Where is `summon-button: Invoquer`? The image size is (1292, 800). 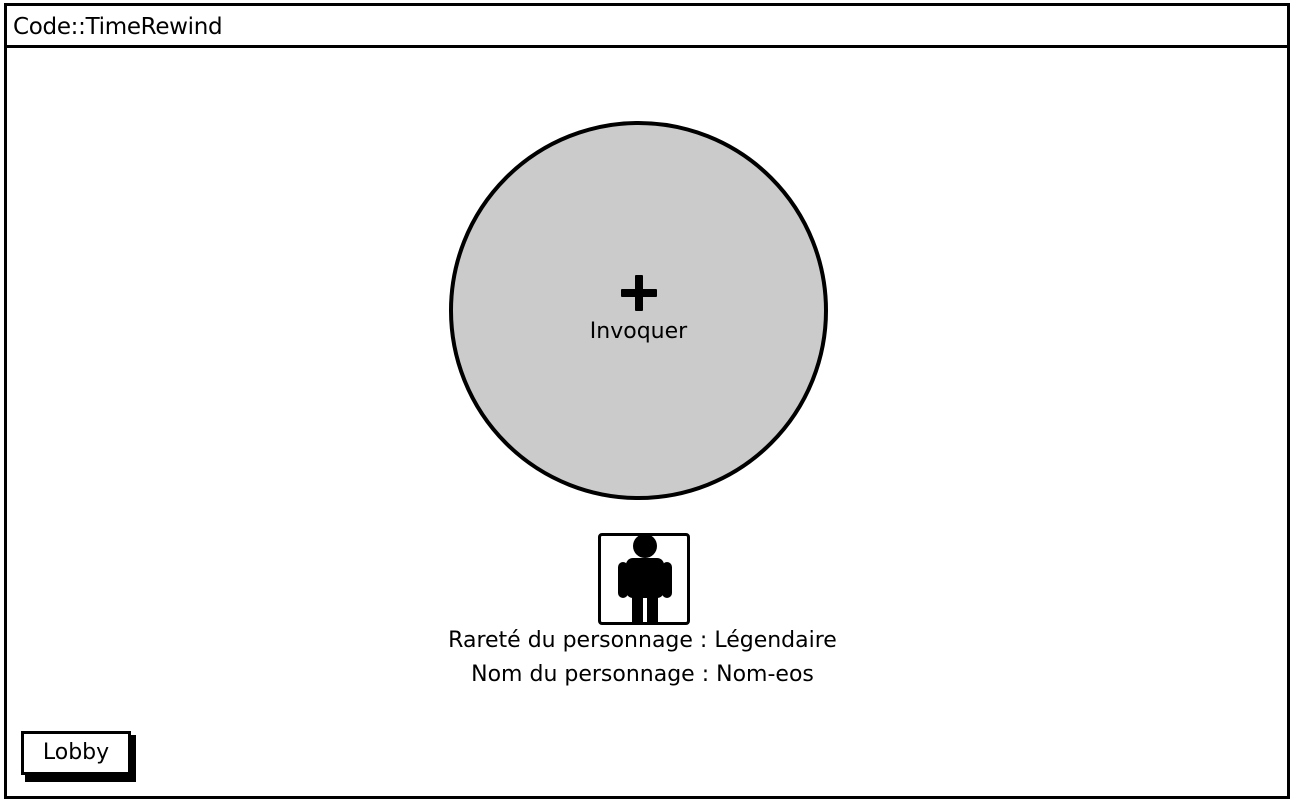
summon-button: Invoquer is located at coordinates (638, 310).